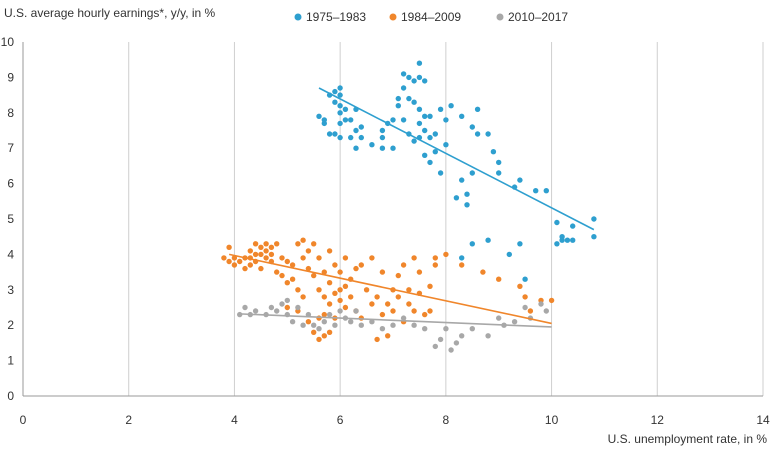 The height and width of the screenshot is (457, 770). What do you see at coordinates (538, 17) in the screenshot?
I see `legend-label: 2010–2017` at bounding box center [538, 17].